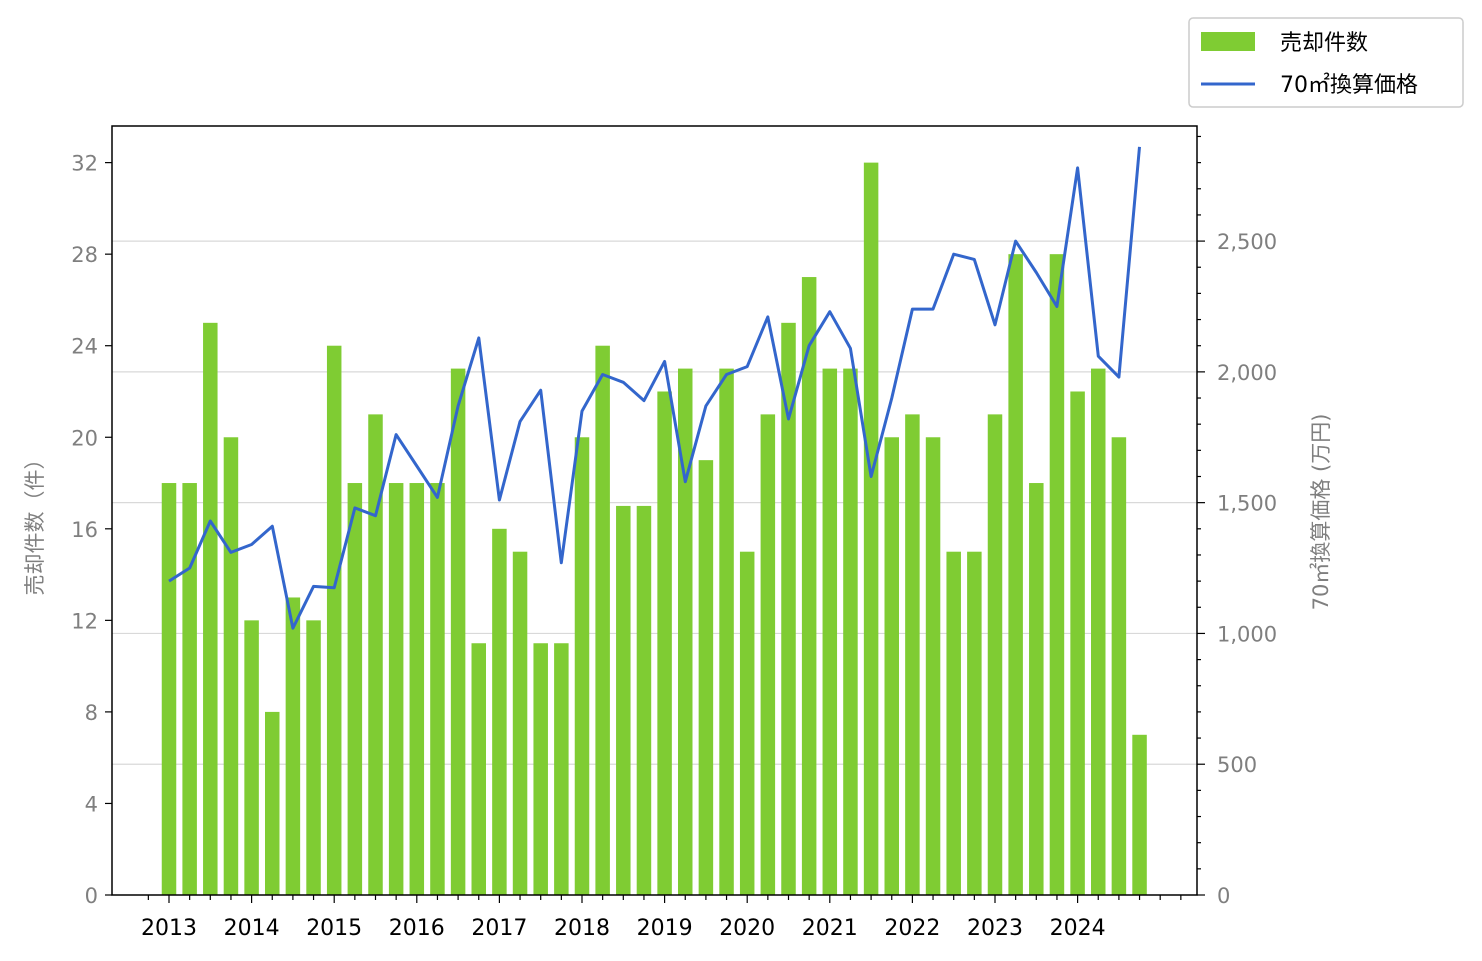 Image resolution: width=1482 pixels, height=961 pixels. I want to click on right-tick-label: 2,000, so click(1247, 373).